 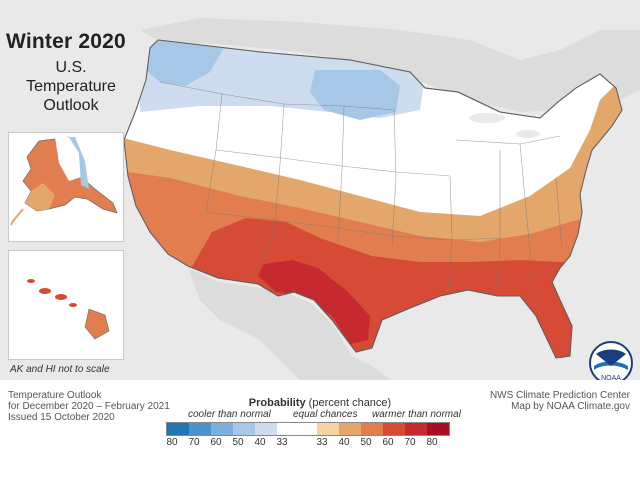 I want to click on legend-title: Probability (percent chance), so click(x=320, y=403).